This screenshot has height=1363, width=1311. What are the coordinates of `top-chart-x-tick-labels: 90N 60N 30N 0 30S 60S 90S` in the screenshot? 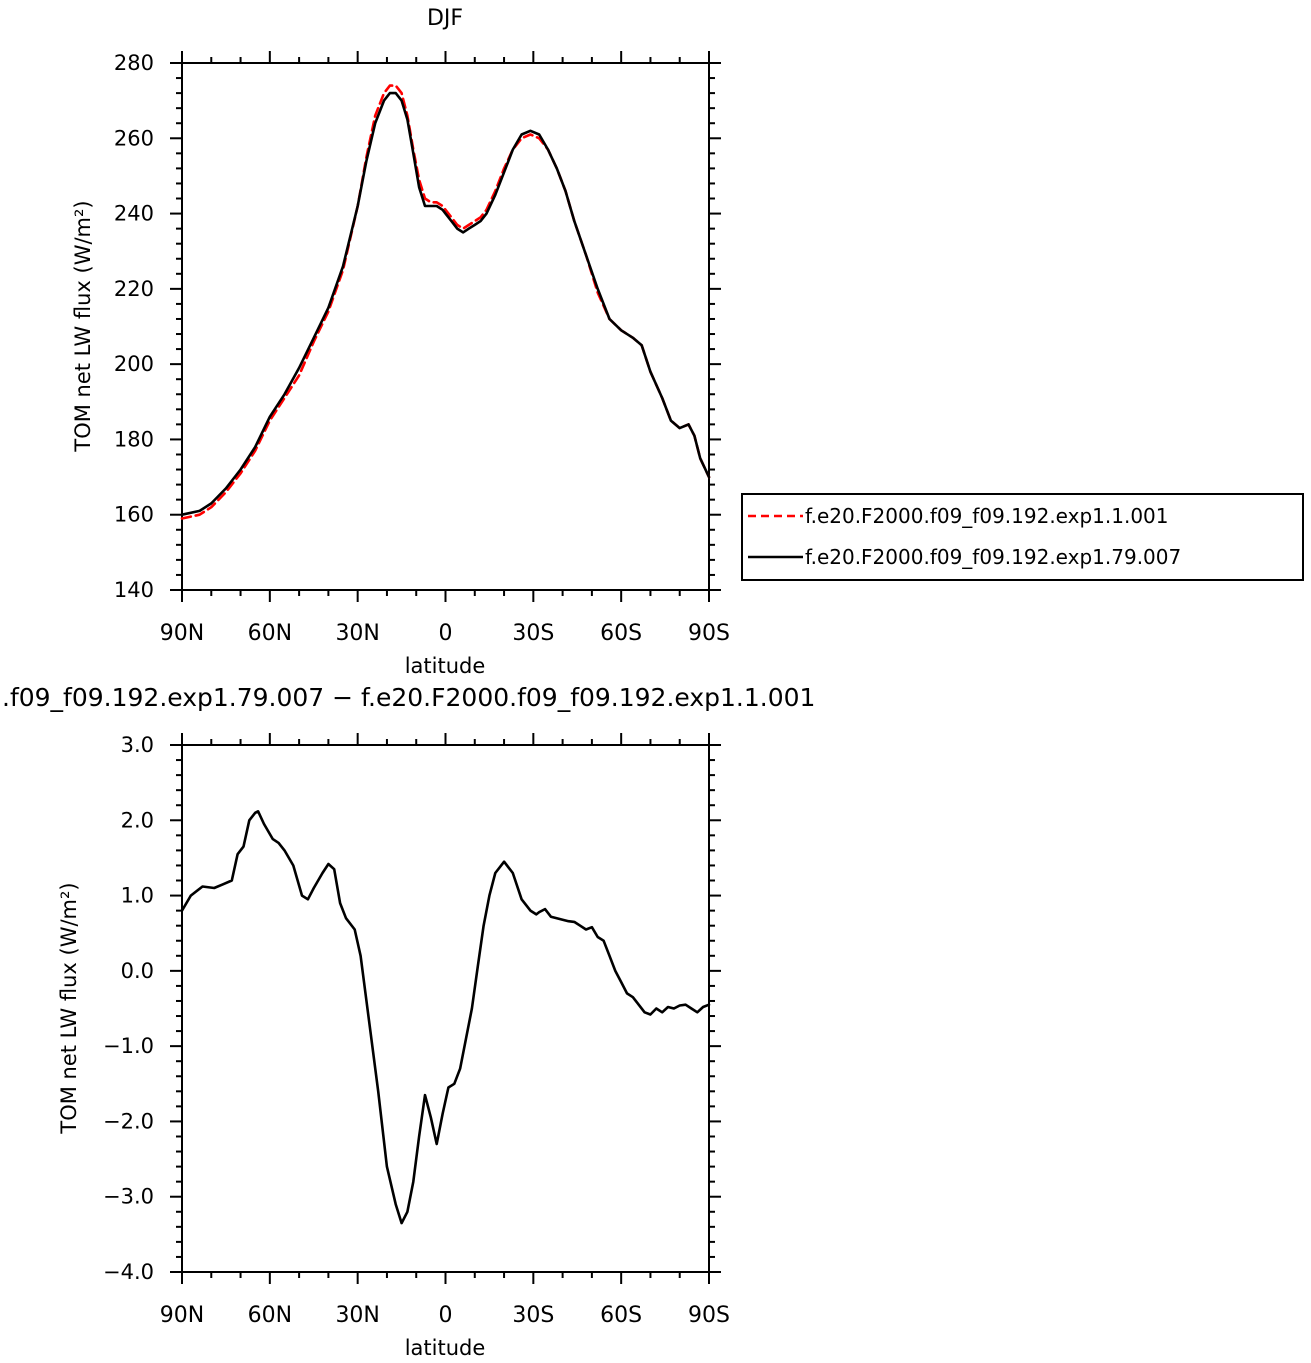 It's located at (445, 633).